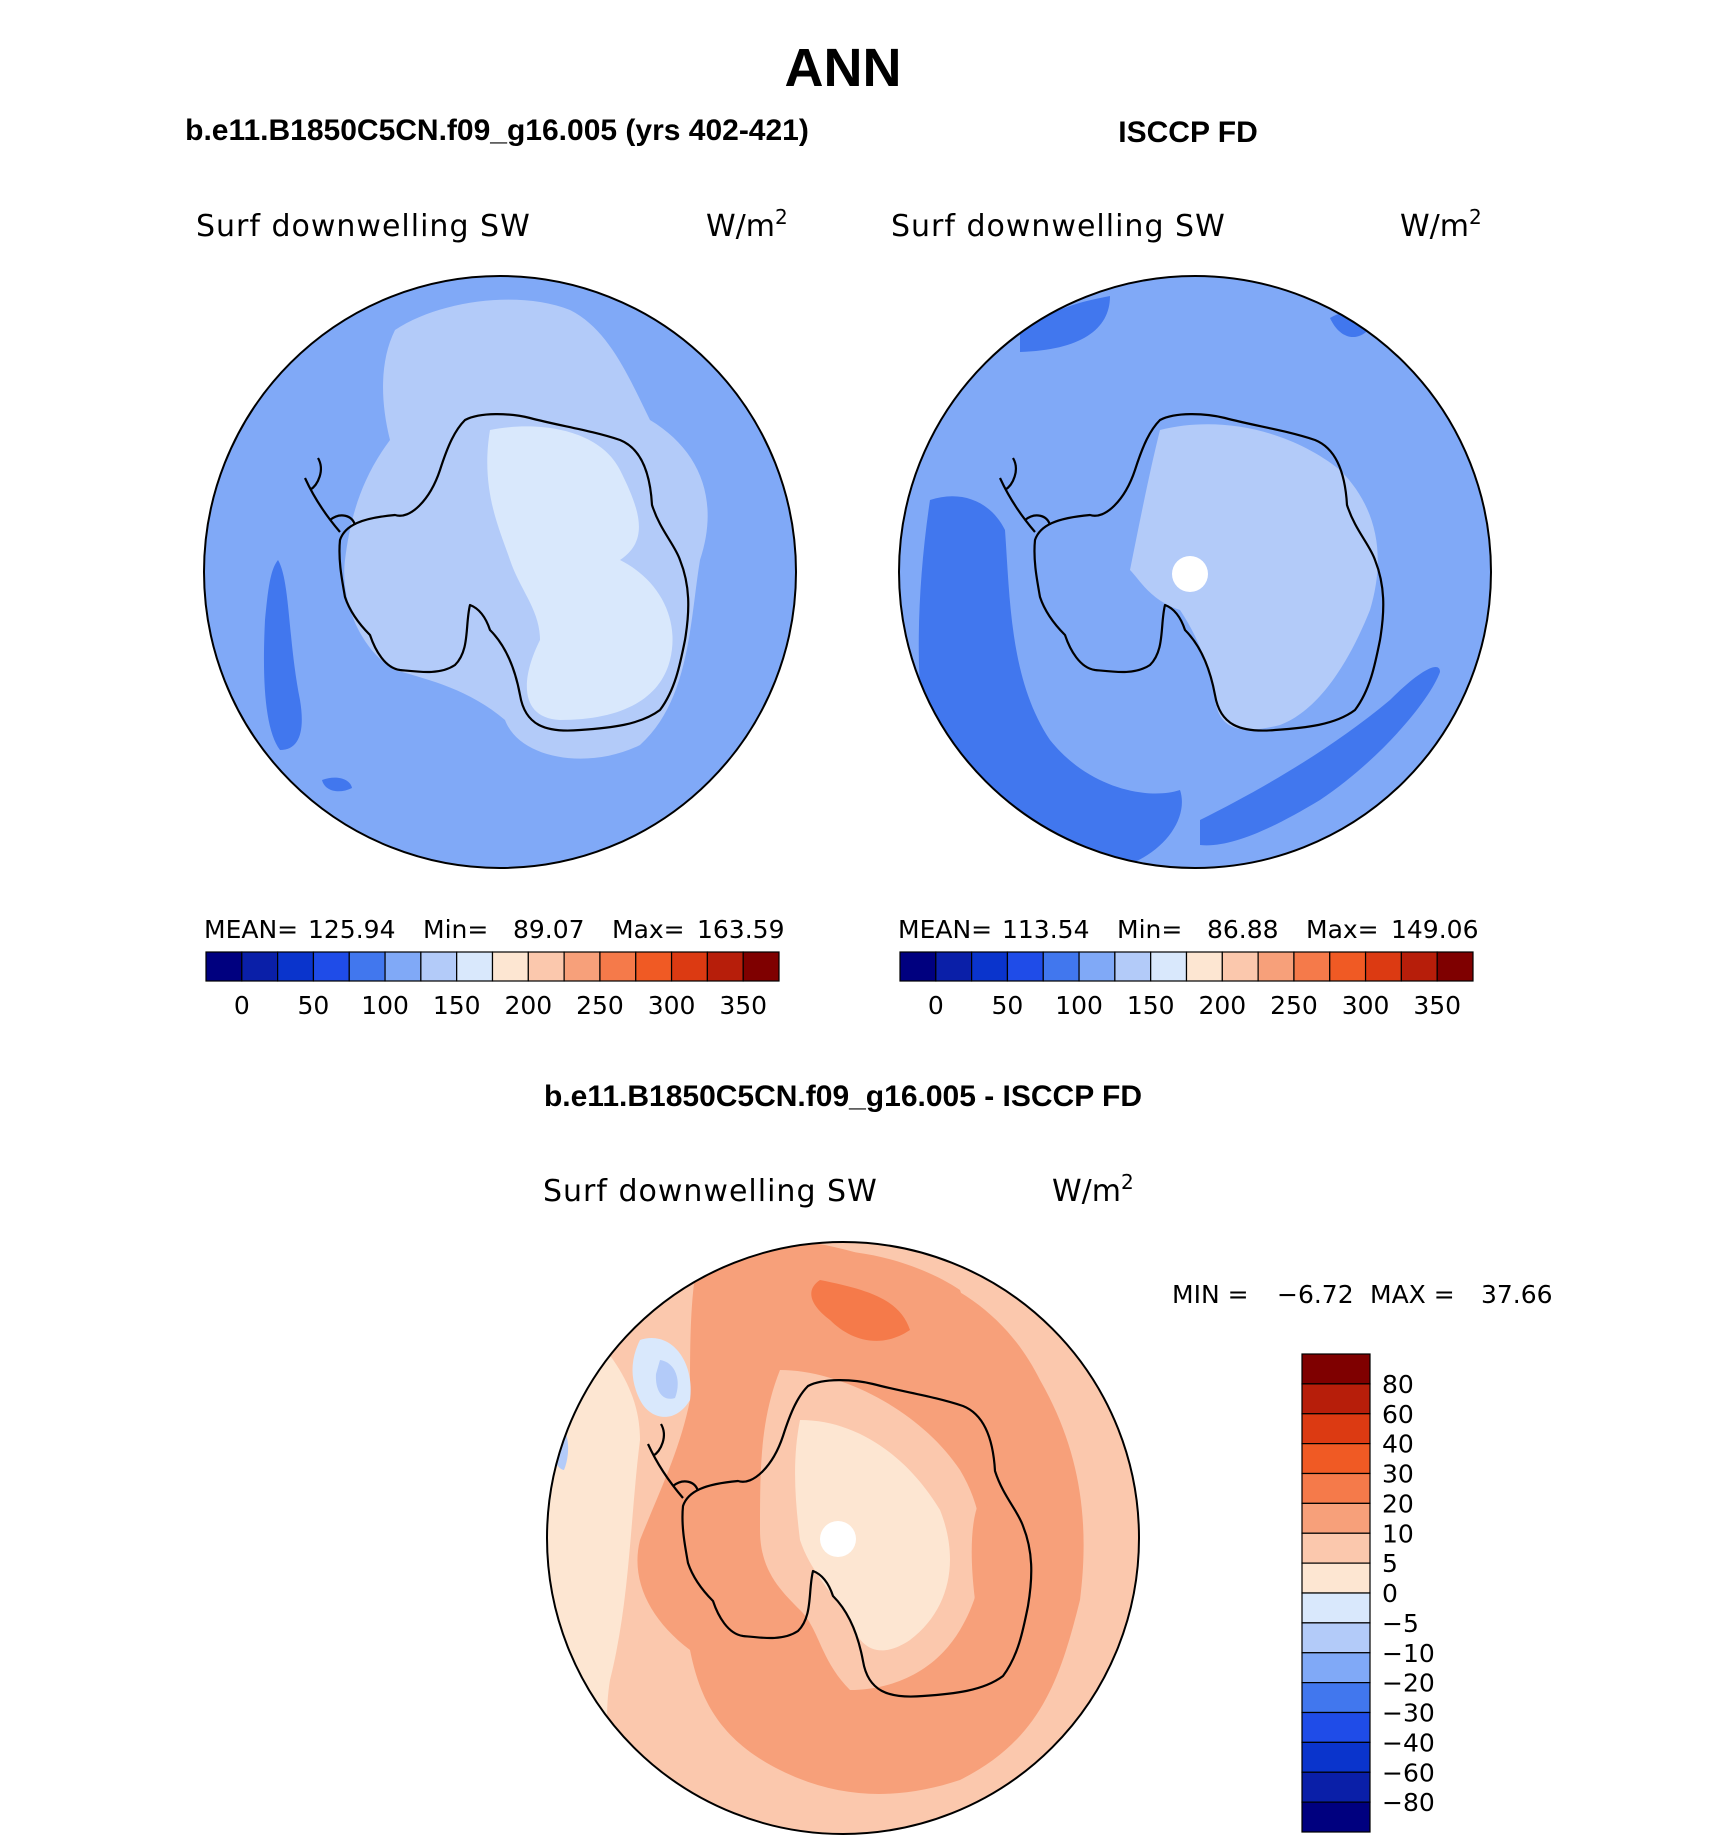 The width and height of the screenshot is (1710, 1840). Describe the element at coordinates (1408, 1742) in the screenshot. I see `colorbar-diff-tick-label: −40` at that location.